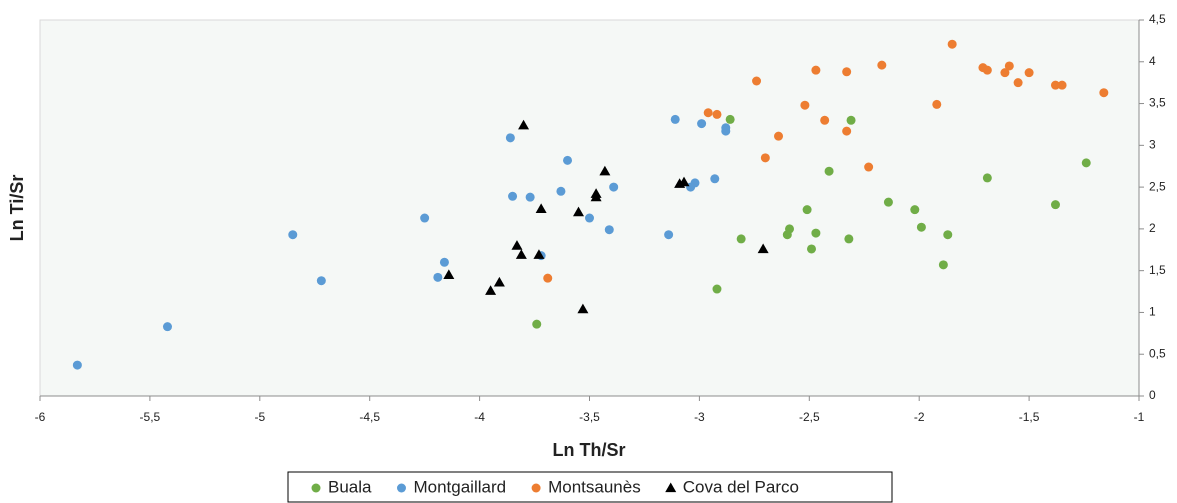 This screenshot has width=1177, height=503. Describe the element at coordinates (1157, 353) in the screenshot. I see `y-tick-label: 0,5` at that location.